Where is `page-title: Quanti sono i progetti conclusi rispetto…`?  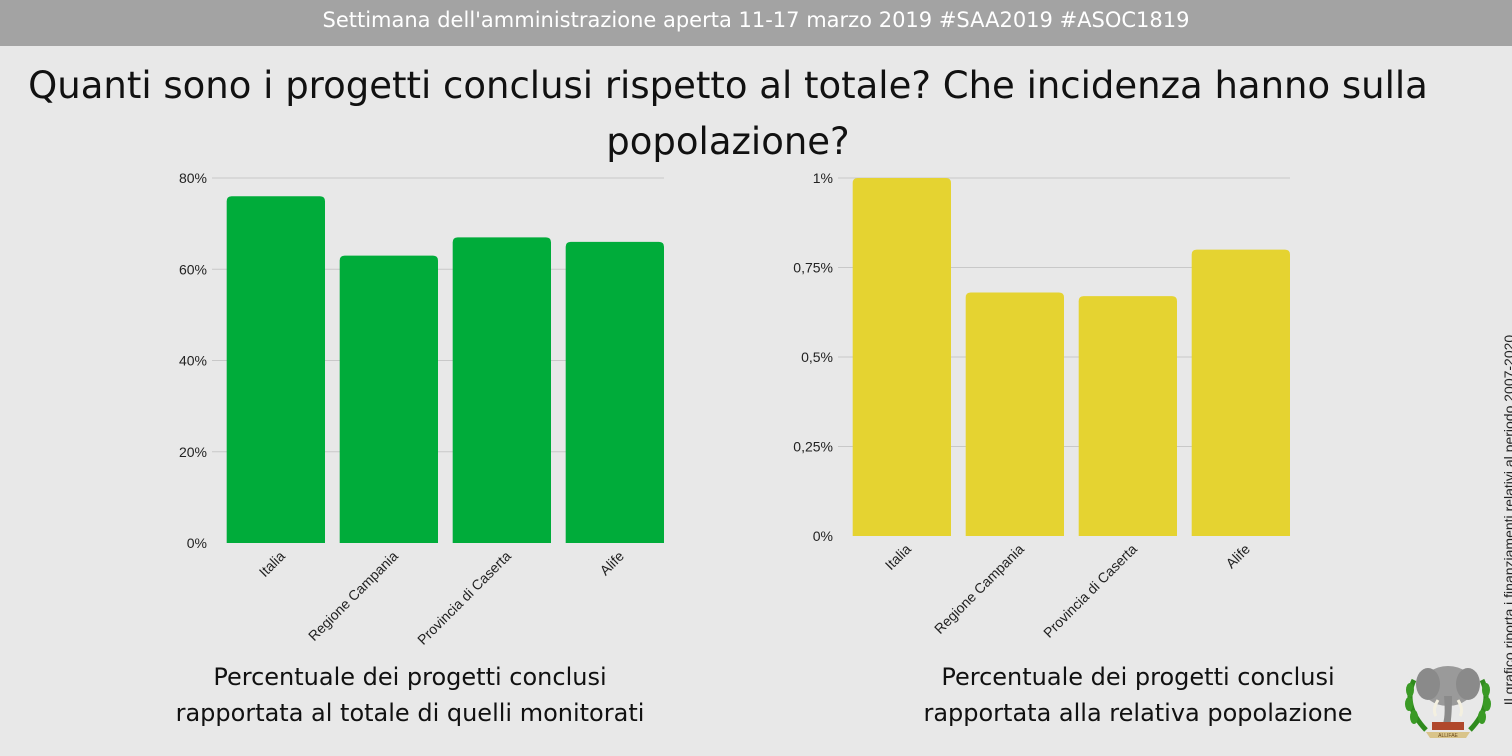 page-title: Quanti sono i progetti conclusi rispetto… is located at coordinates (728, 113).